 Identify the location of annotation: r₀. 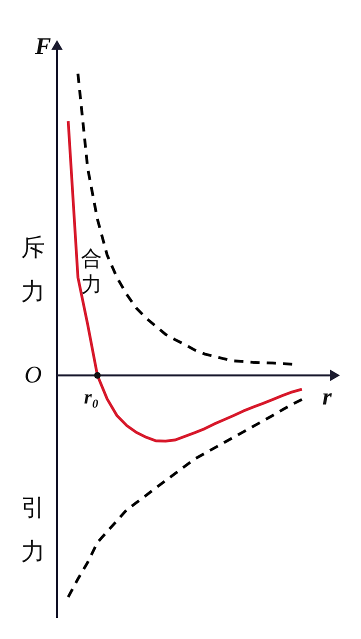
(91, 397).